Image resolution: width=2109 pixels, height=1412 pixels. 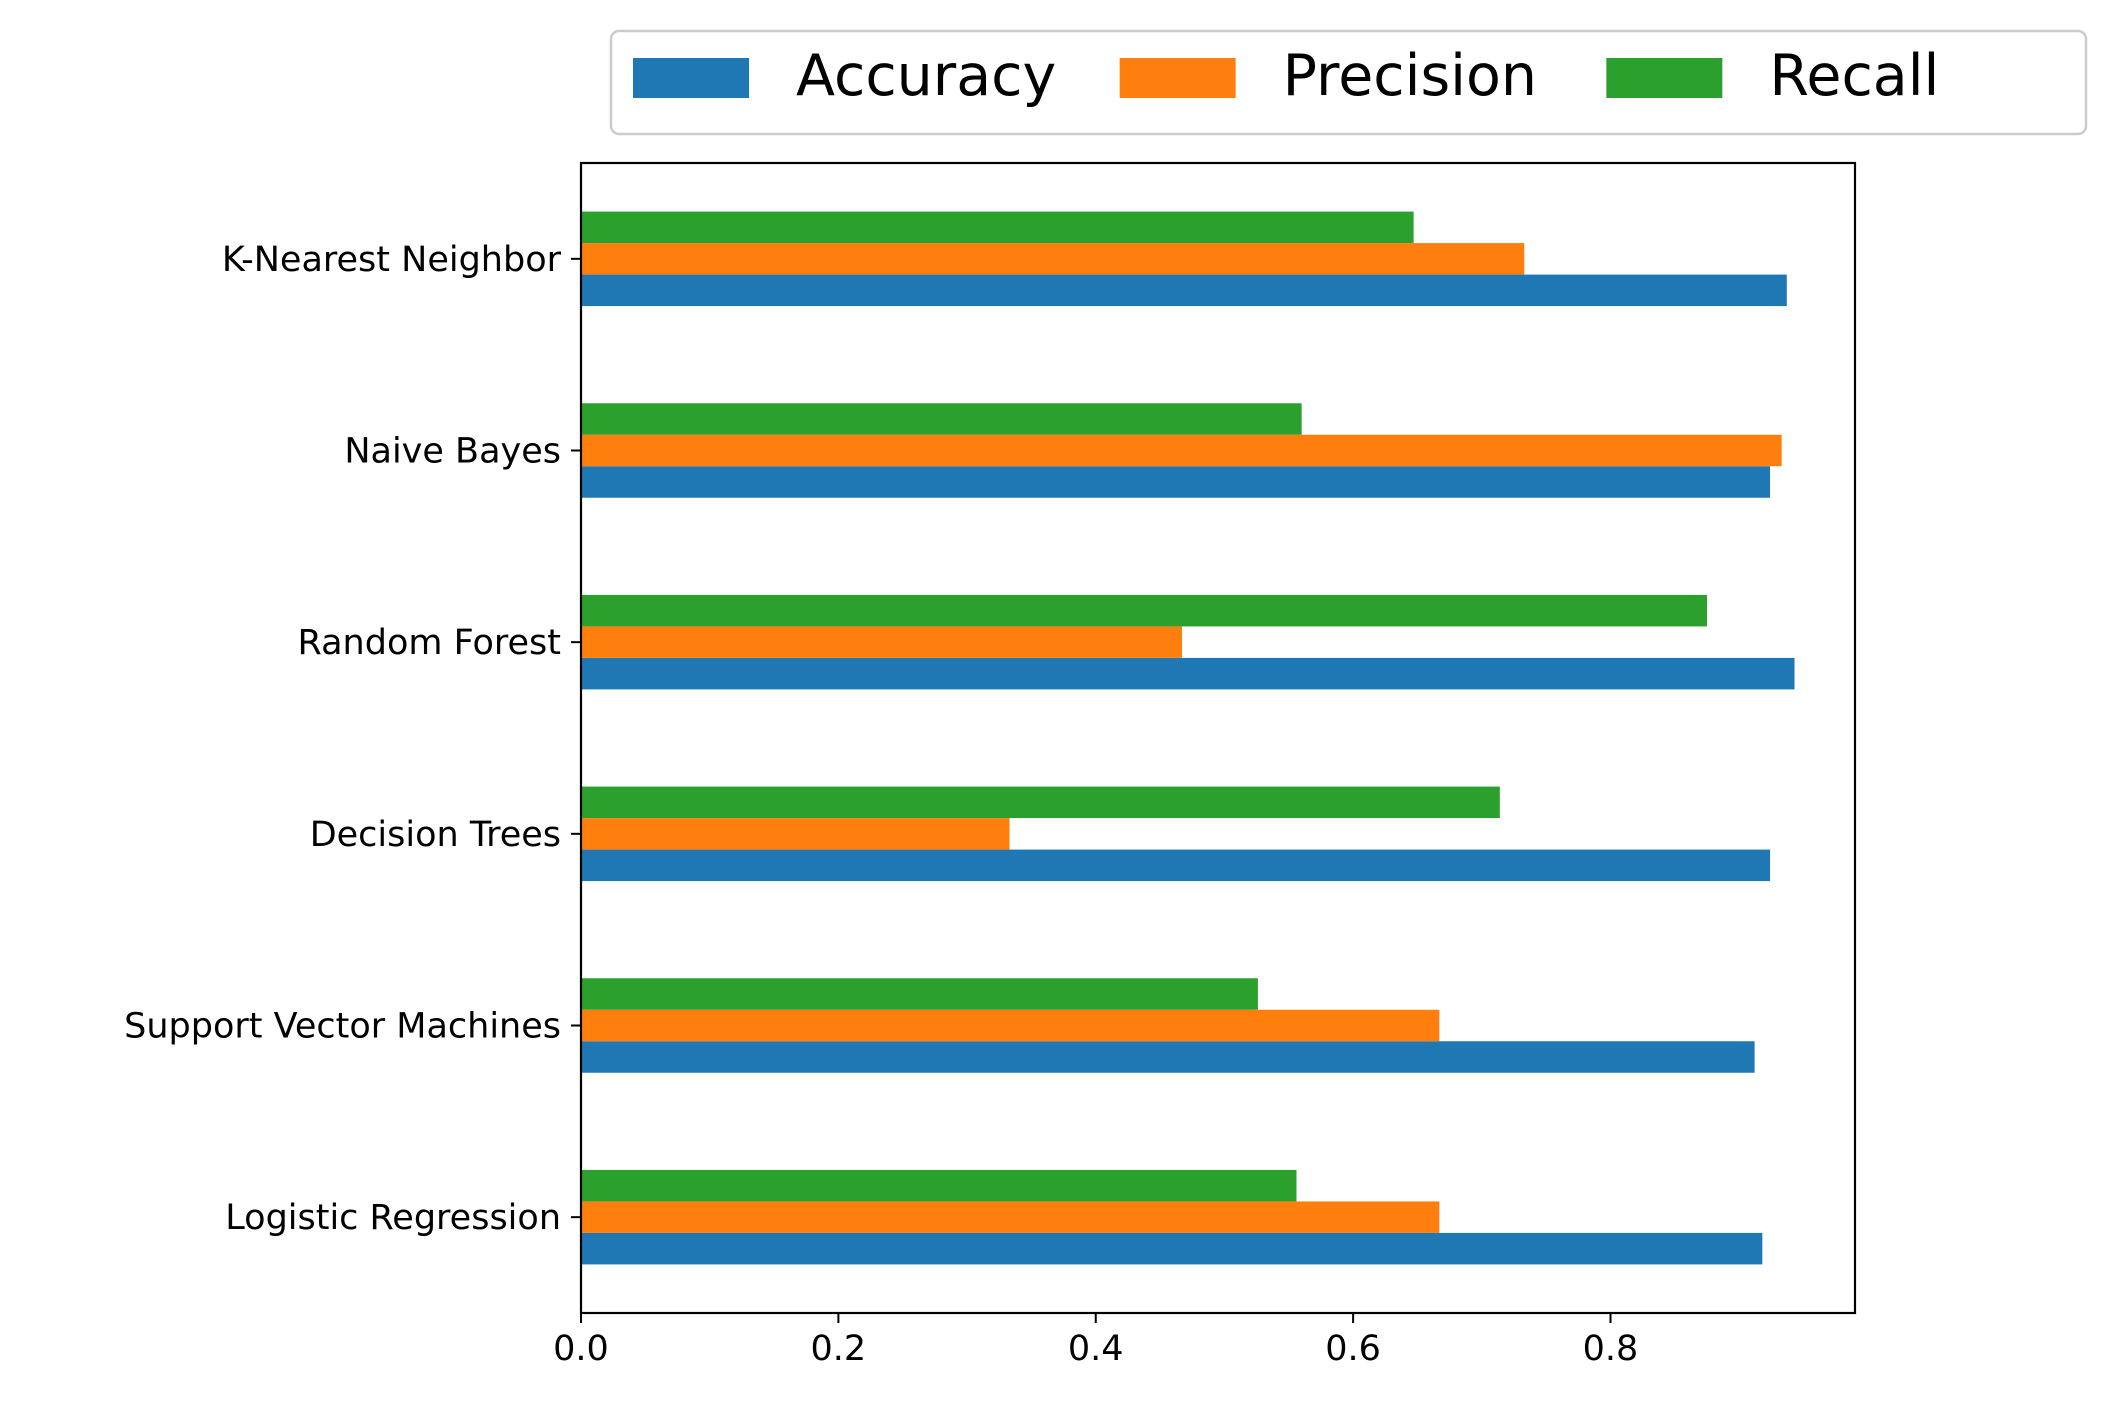 What do you see at coordinates (1040, 802) in the screenshot?
I see `bar-recall-decision-trees` at bounding box center [1040, 802].